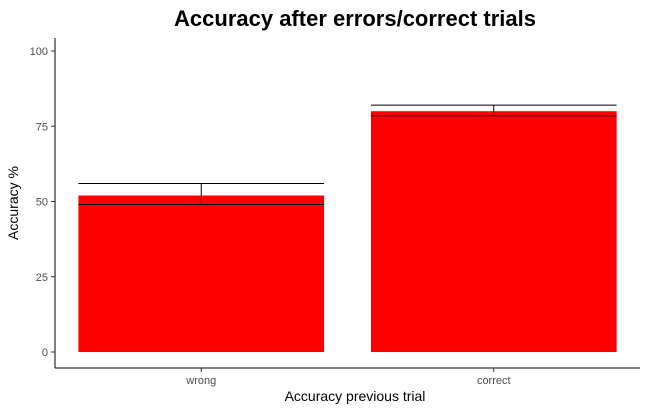 Image resolution: width=662 pixels, height=411 pixels. What do you see at coordinates (200, 381) in the screenshot?
I see `x-tick-label: wrong` at bounding box center [200, 381].